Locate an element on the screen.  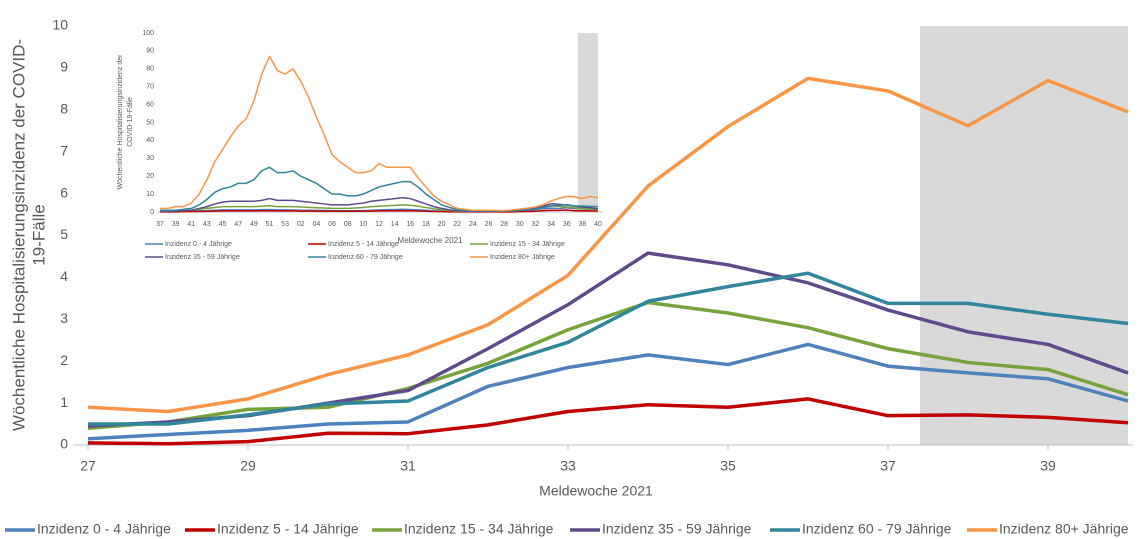
y-tick-label: 9 is located at coordinates (64, 67).